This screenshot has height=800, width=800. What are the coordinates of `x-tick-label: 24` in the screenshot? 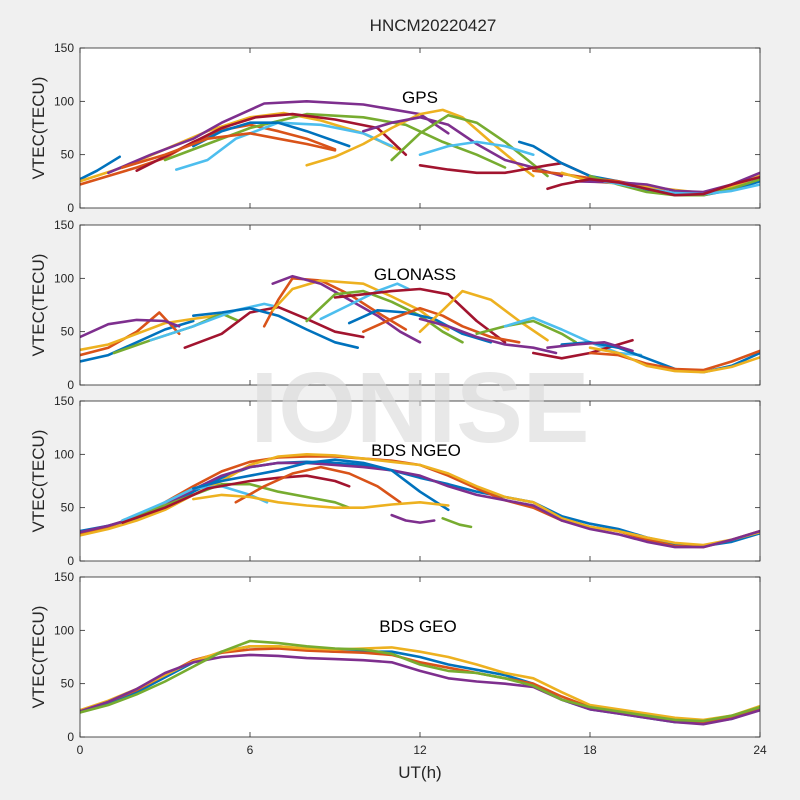 It's located at (760, 750).